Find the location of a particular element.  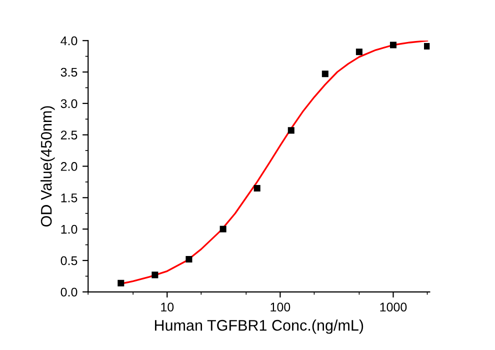

x-tick-label: 10 is located at coordinates (167, 307).